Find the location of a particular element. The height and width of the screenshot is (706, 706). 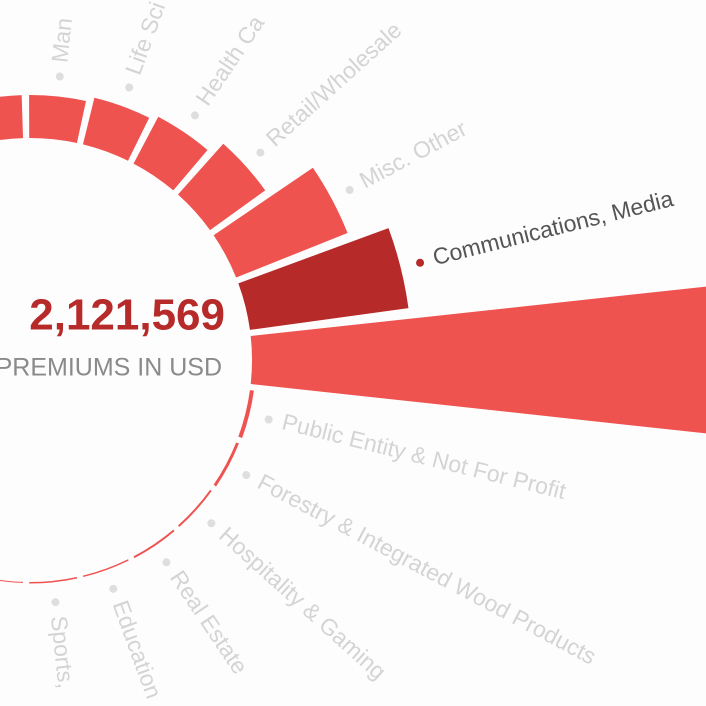

category-label: Education is located at coordinates (137, 649).